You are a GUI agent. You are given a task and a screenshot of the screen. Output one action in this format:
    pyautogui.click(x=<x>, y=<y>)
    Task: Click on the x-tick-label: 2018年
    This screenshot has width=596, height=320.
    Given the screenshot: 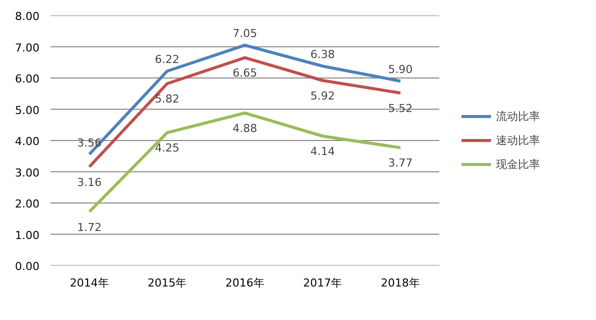 What is the action you would take?
    pyautogui.click(x=400, y=283)
    